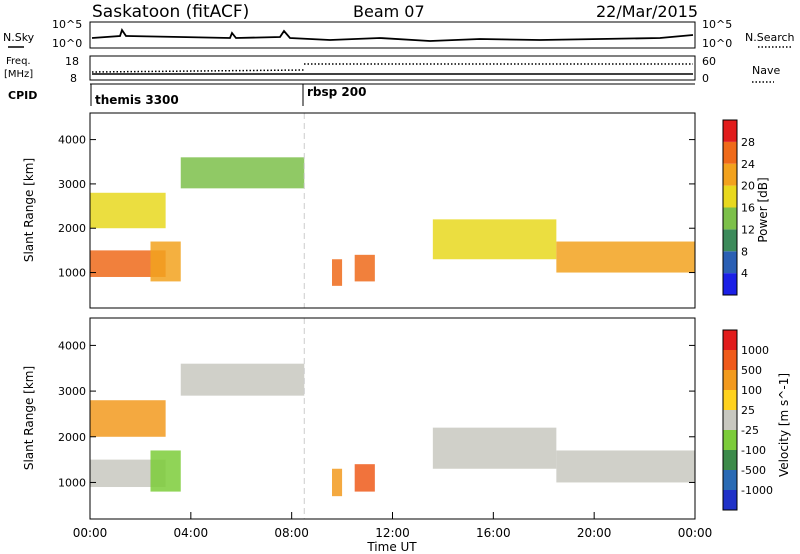 Image resolution: width=800 pixels, height=554 pixels. What do you see at coordinates (753, 470) in the screenshot?
I see `colorbar-tick-label: -500` at bounding box center [753, 470].